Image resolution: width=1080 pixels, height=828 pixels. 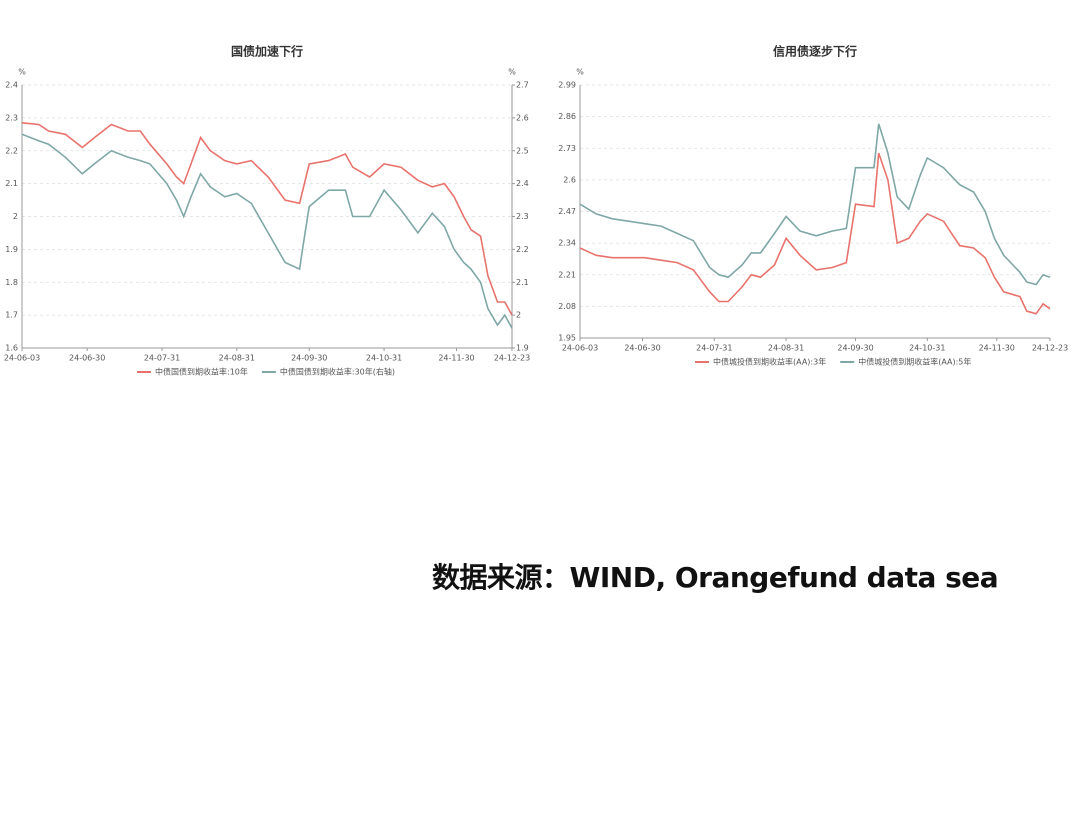 I want to click on y2-tick-label: 2.7, so click(x=522, y=85).